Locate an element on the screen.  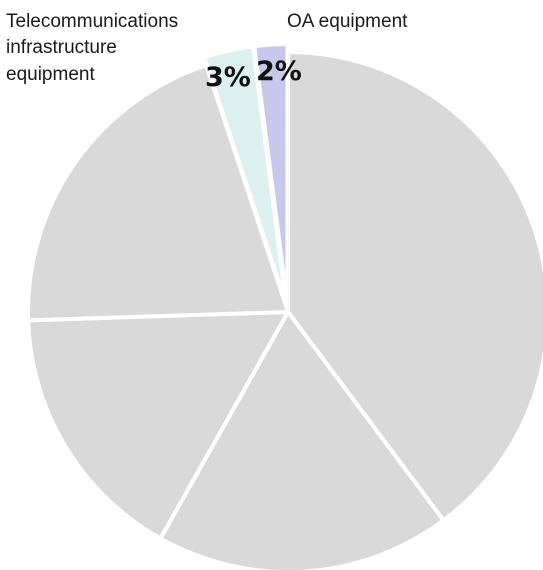
data-label-telecom: 3% is located at coordinates (228, 77).